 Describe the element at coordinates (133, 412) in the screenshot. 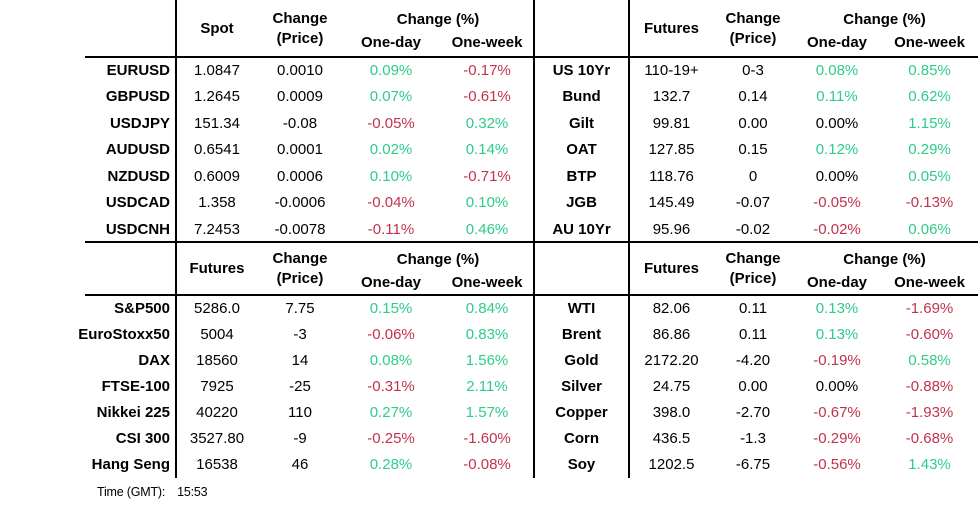

I see `instrument-label: Nikkei 225` at that location.